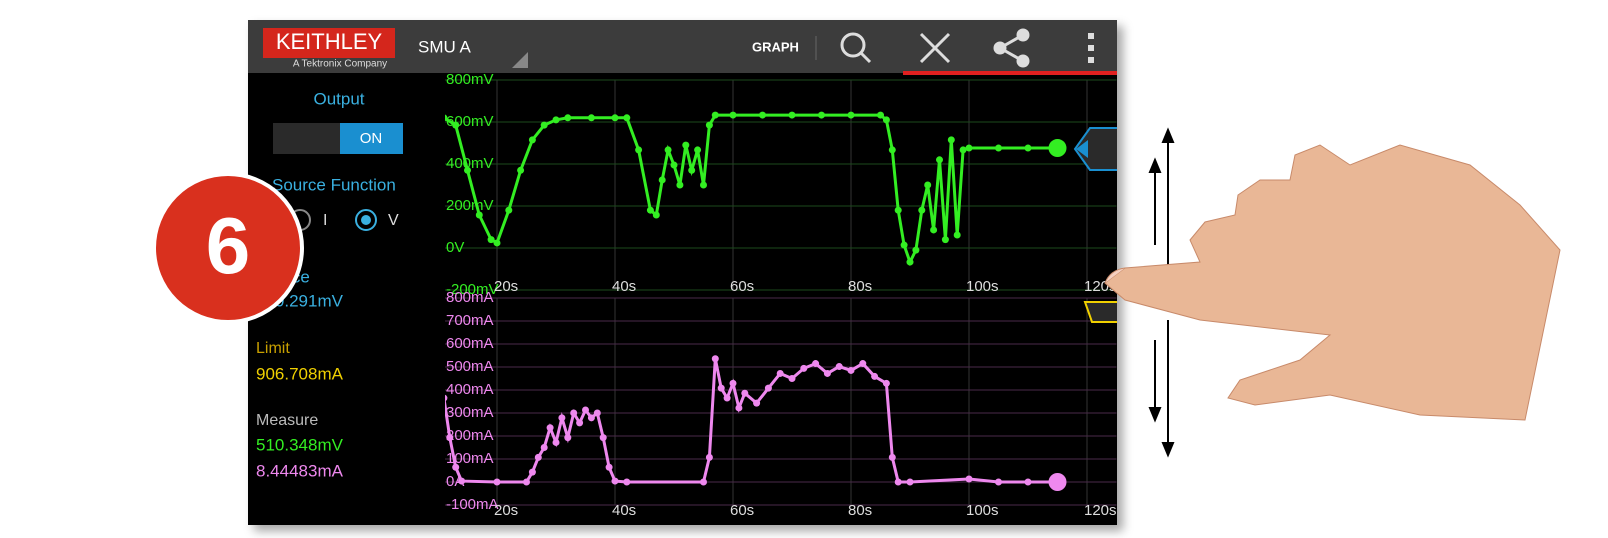 The height and width of the screenshot is (538, 1608). What do you see at coordinates (856, 48) in the screenshot?
I see `zoom-button` at bounding box center [856, 48].